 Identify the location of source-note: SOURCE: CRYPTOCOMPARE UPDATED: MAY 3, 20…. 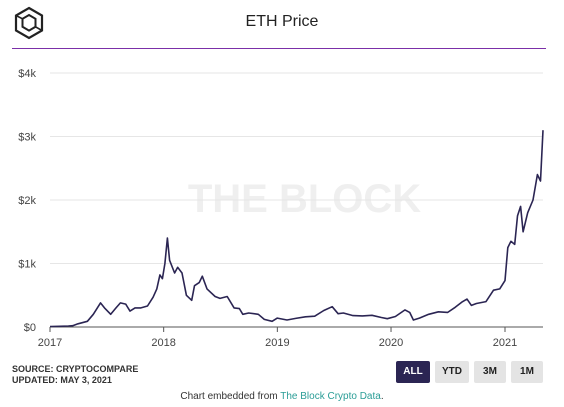
(75, 375).